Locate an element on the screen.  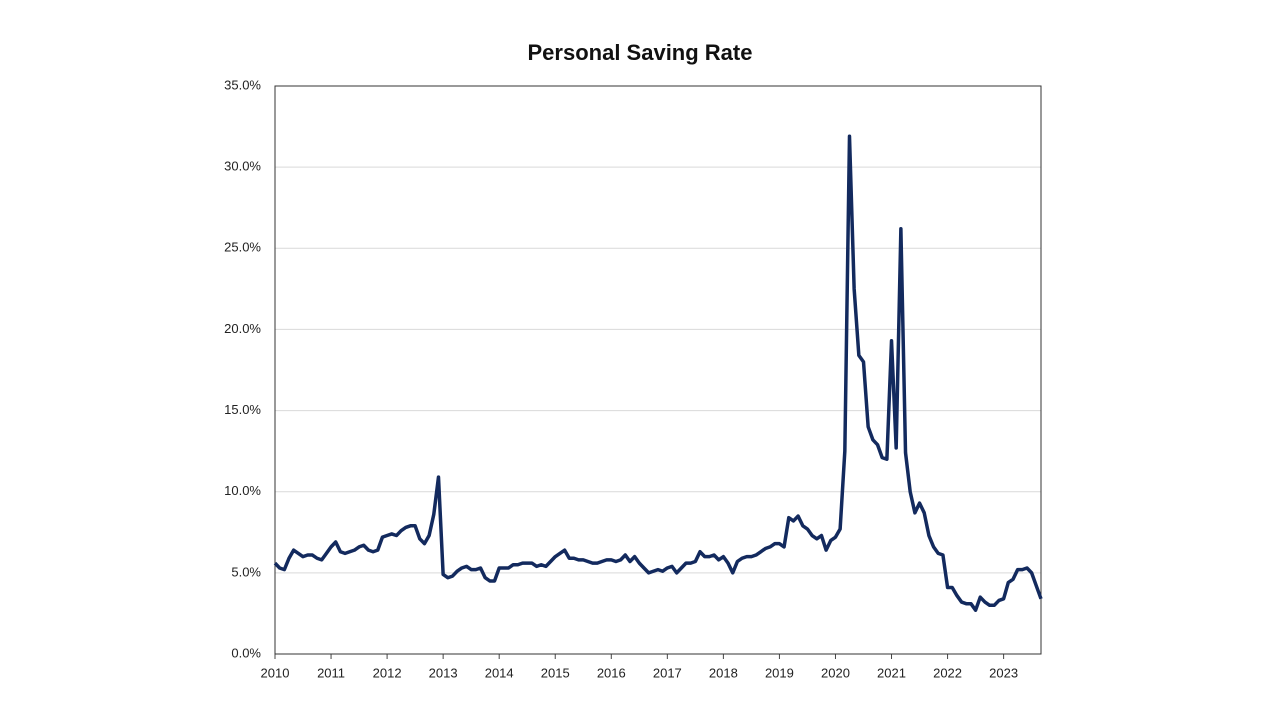
y-tick-label: 15.0% is located at coordinates (242, 409).